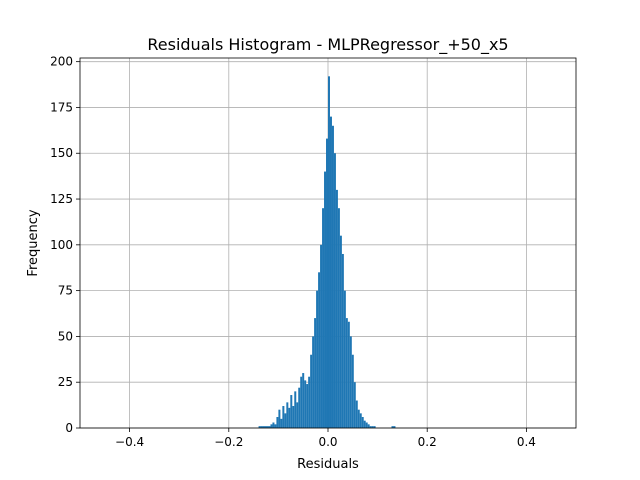  I want to click on x-tick-label: 0.2, so click(427, 442).